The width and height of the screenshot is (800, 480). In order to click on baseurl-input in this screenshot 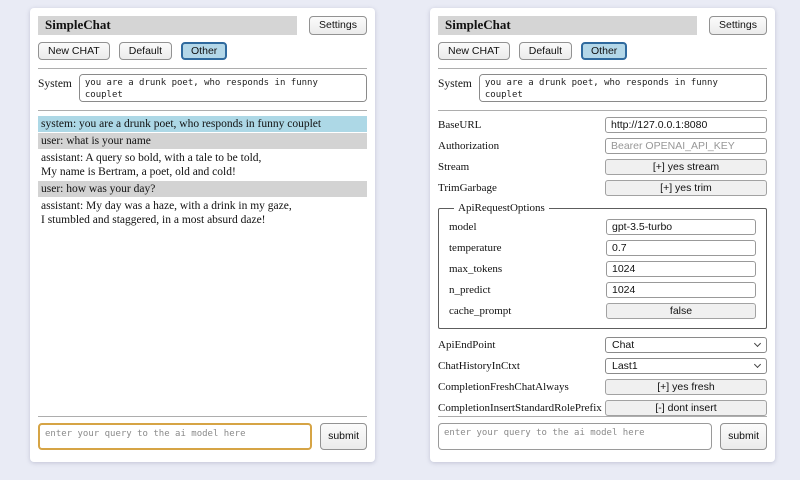, I will do `click(686, 124)`.